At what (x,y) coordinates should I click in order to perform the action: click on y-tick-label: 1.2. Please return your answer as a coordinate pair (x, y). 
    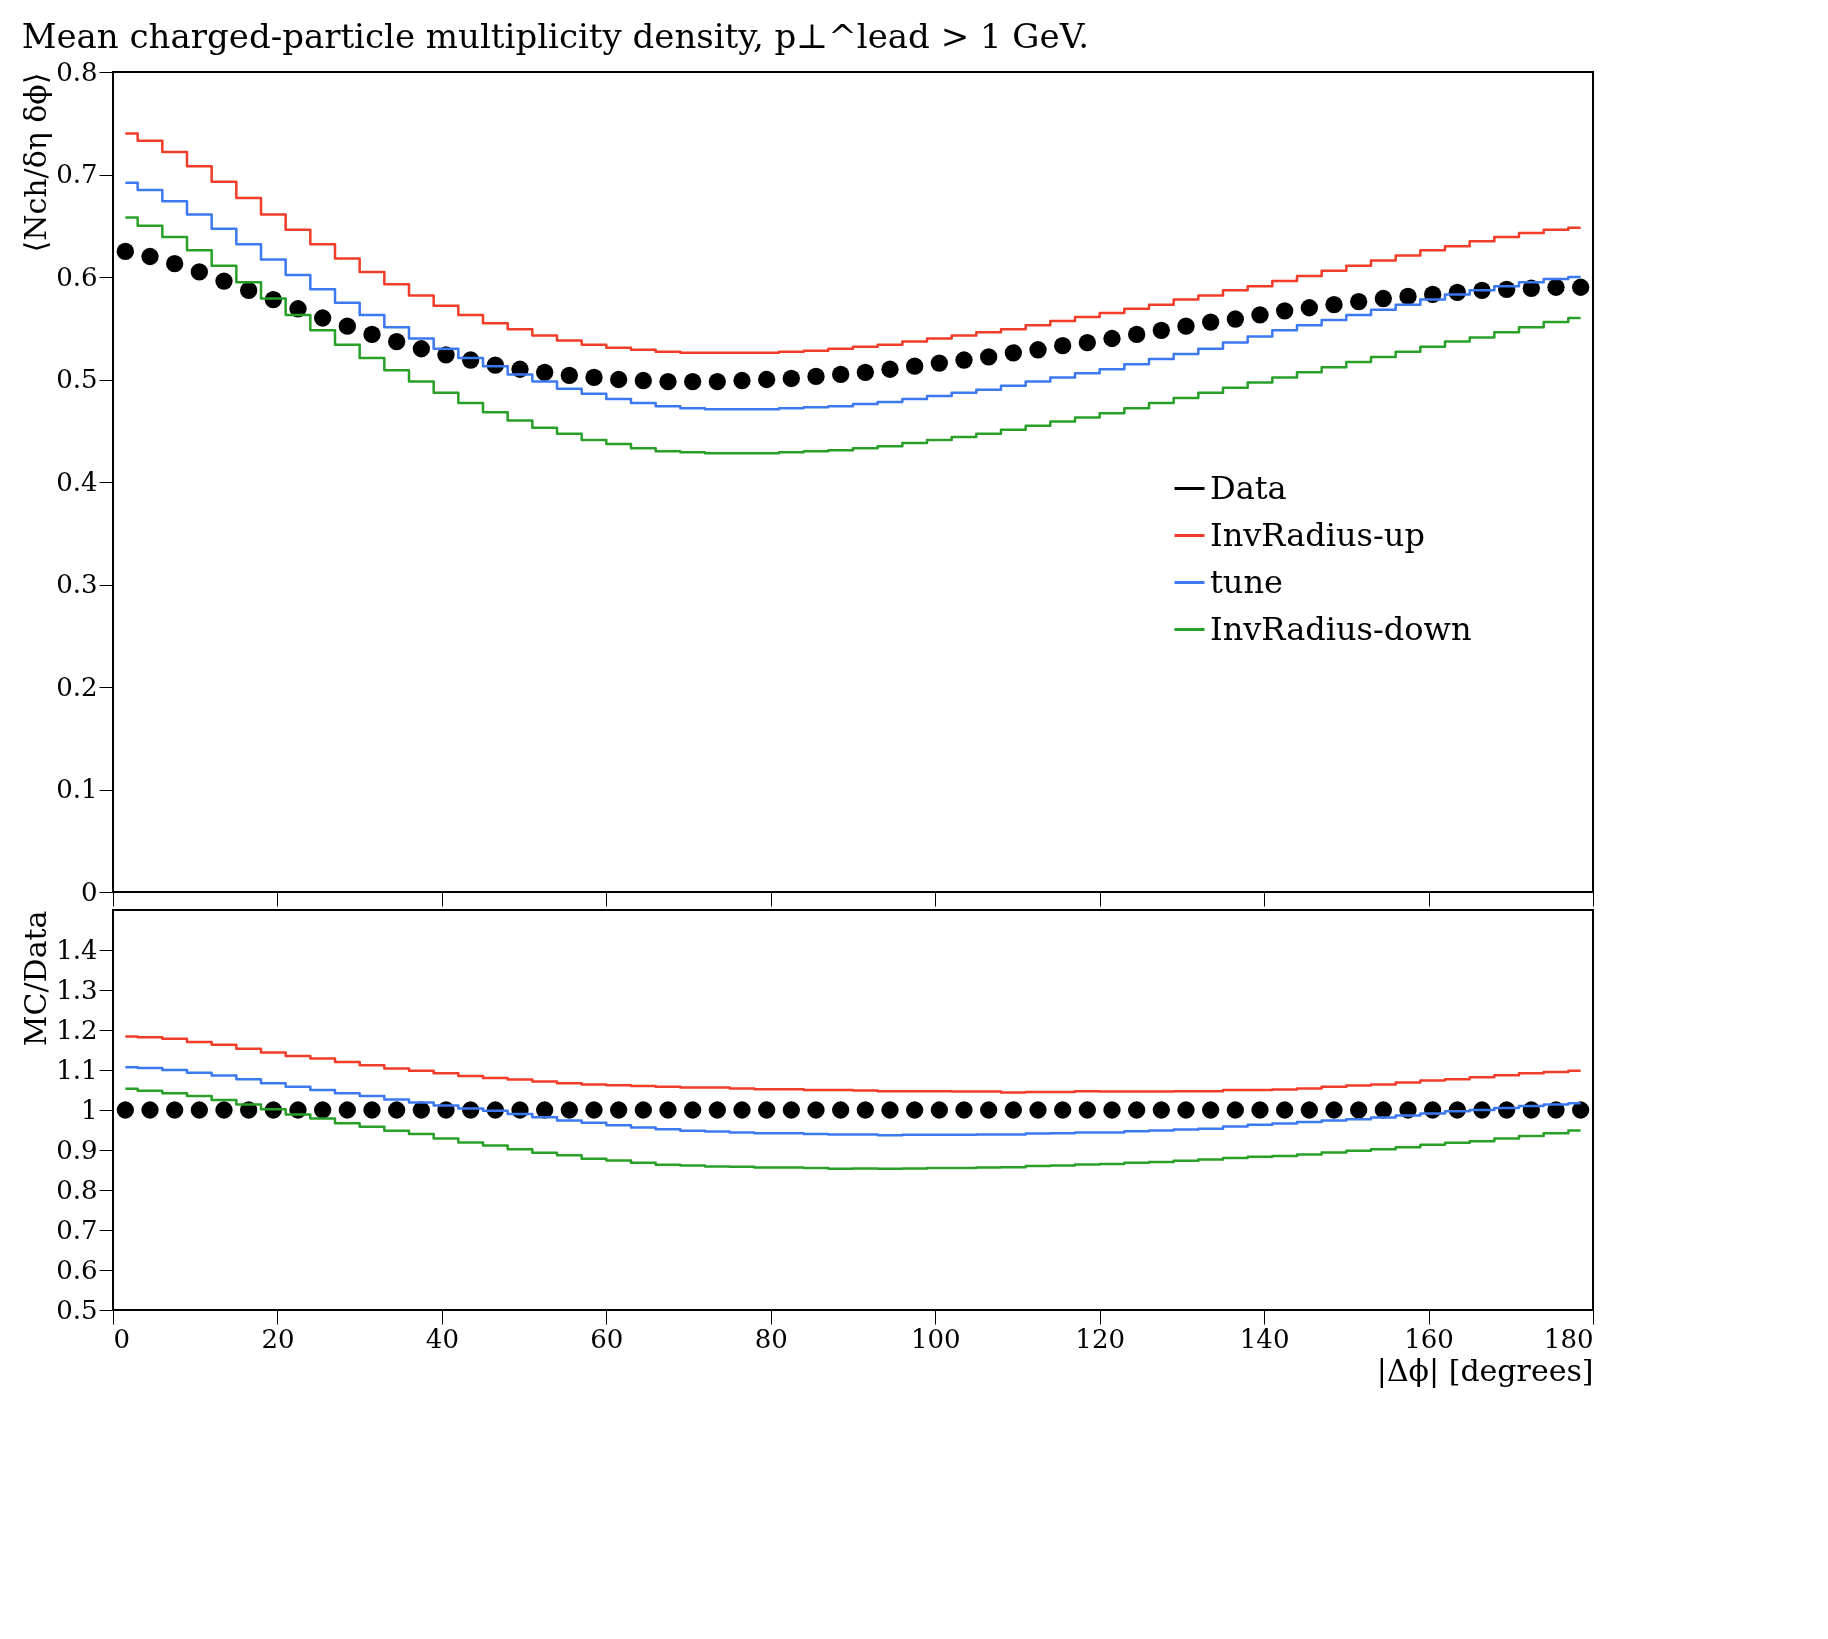
    Looking at the image, I should click on (77, 1029).